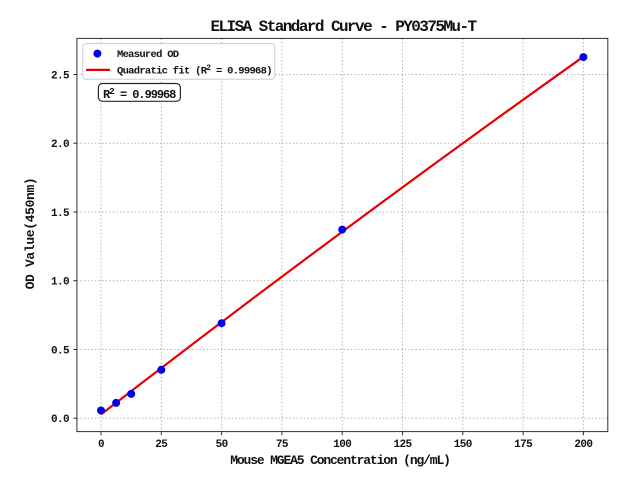  Describe the element at coordinates (402, 445) in the screenshot. I see `svg-text: 125` at that location.